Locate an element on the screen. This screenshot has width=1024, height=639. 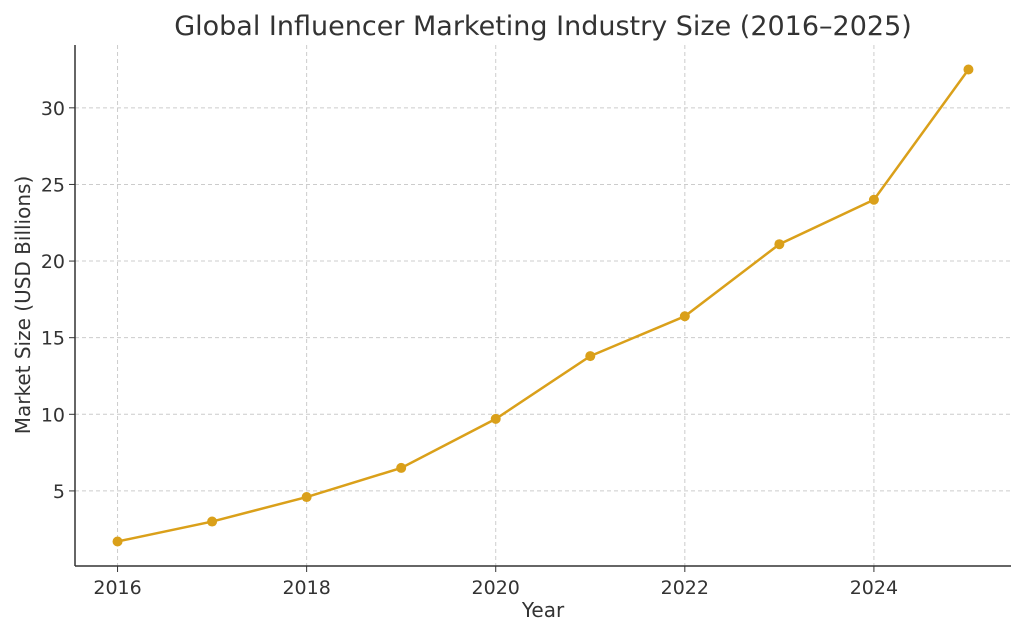
y-tick-label: 30 is located at coordinates (53, 109).